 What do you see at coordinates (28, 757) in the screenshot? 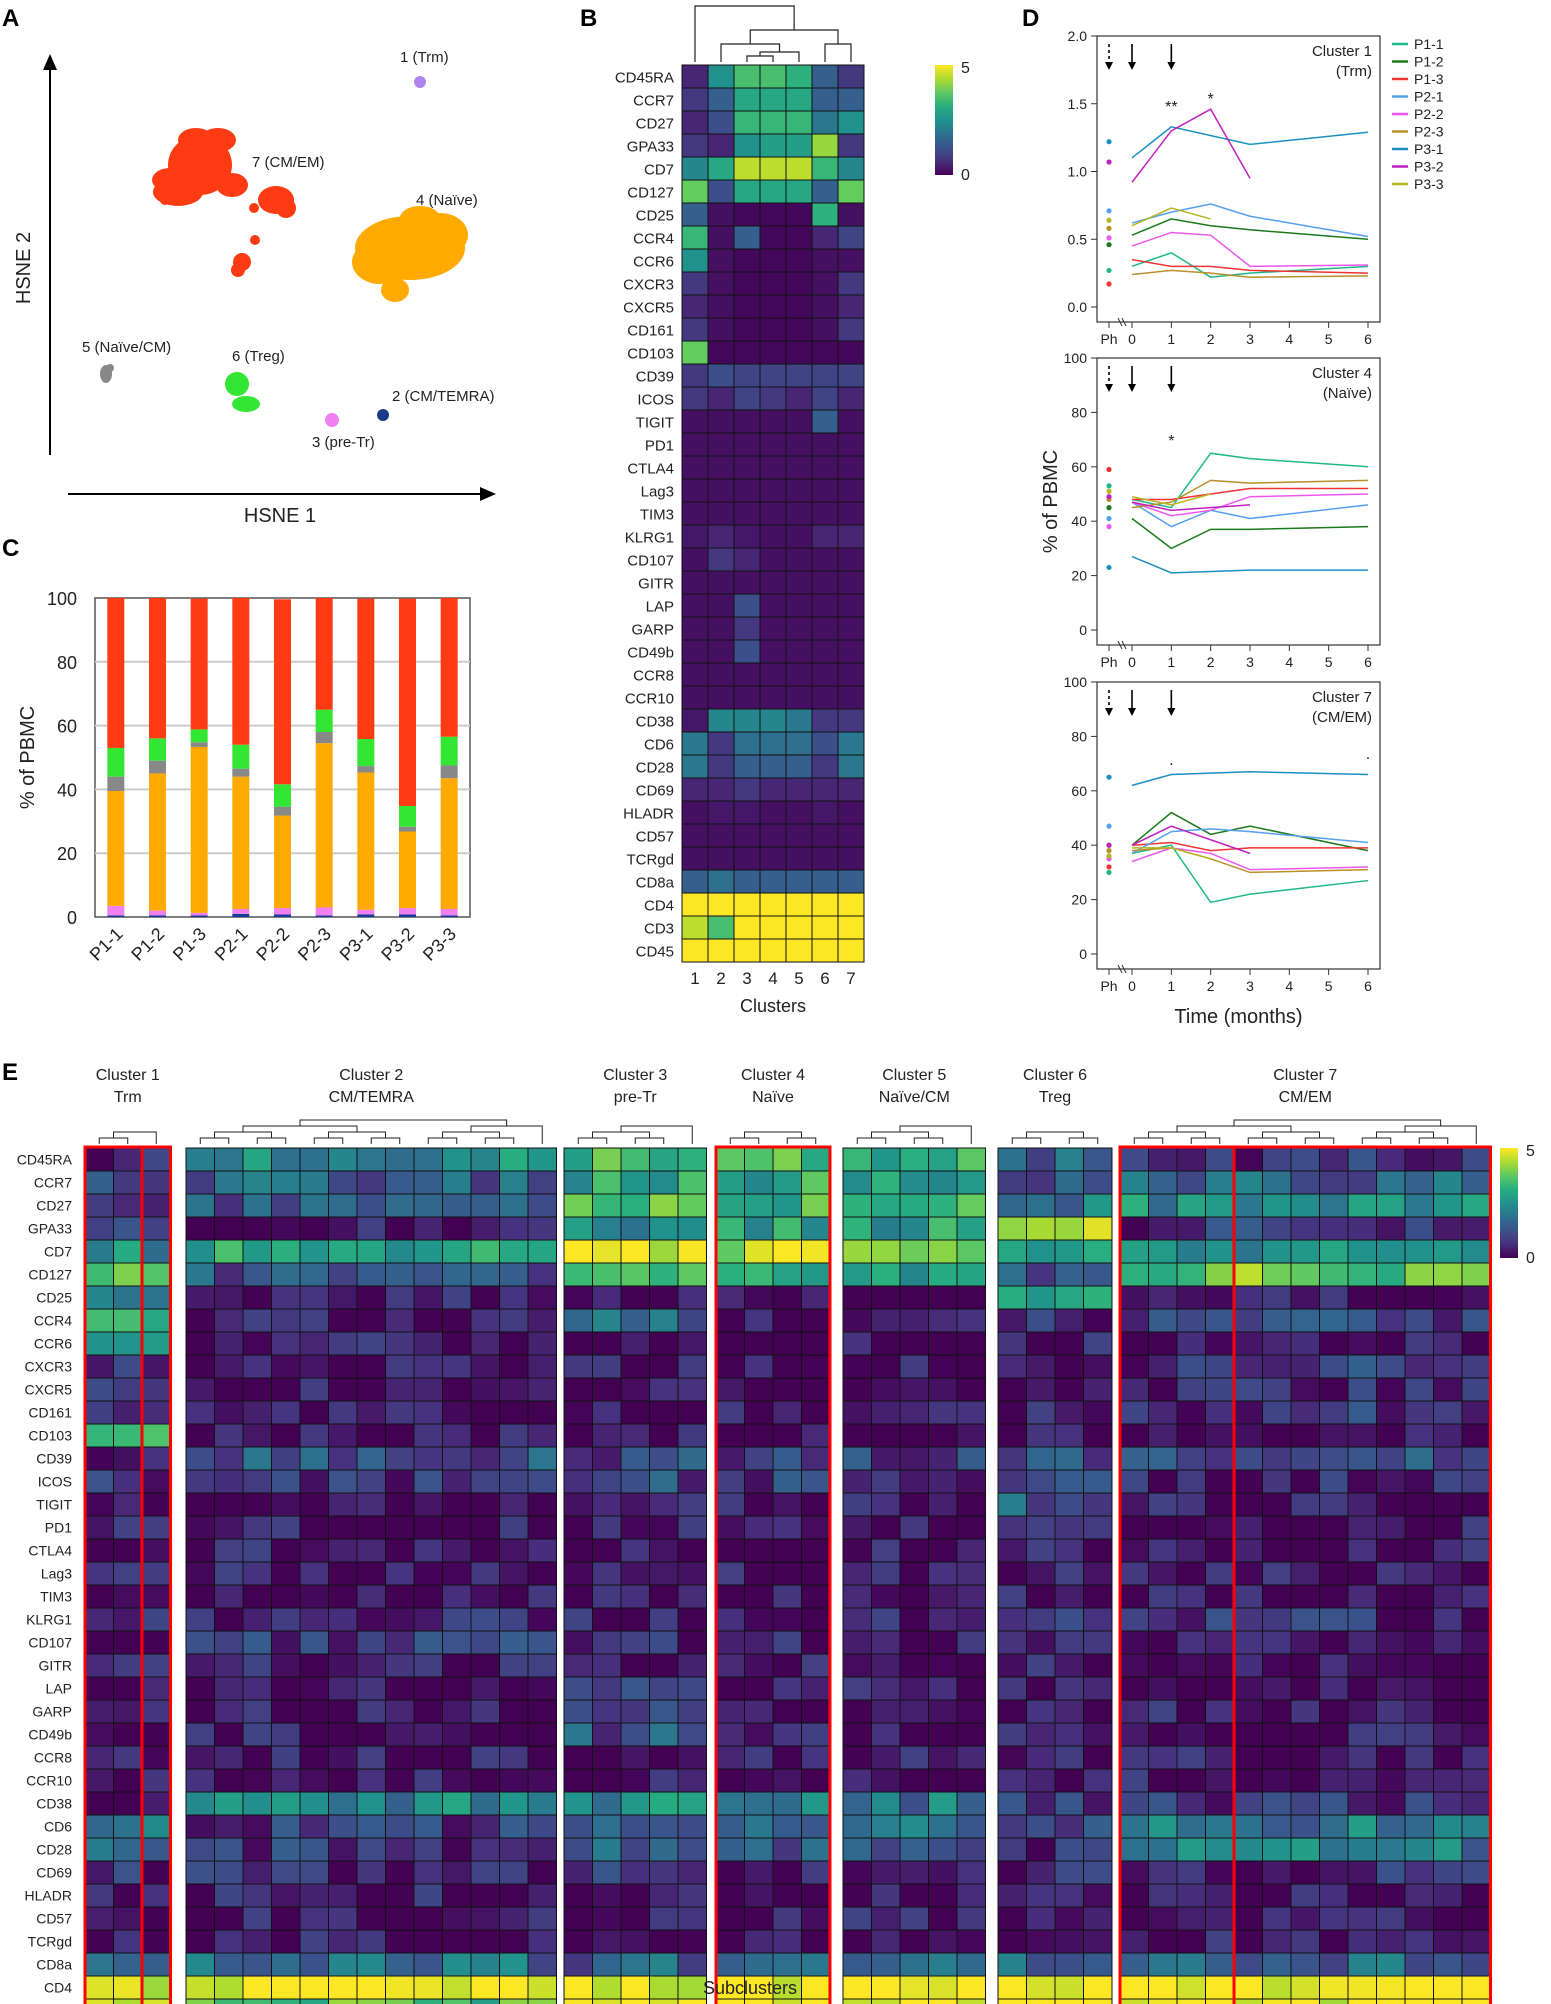
I see `bar-chart-y-label: % of PBMC` at bounding box center [28, 757].